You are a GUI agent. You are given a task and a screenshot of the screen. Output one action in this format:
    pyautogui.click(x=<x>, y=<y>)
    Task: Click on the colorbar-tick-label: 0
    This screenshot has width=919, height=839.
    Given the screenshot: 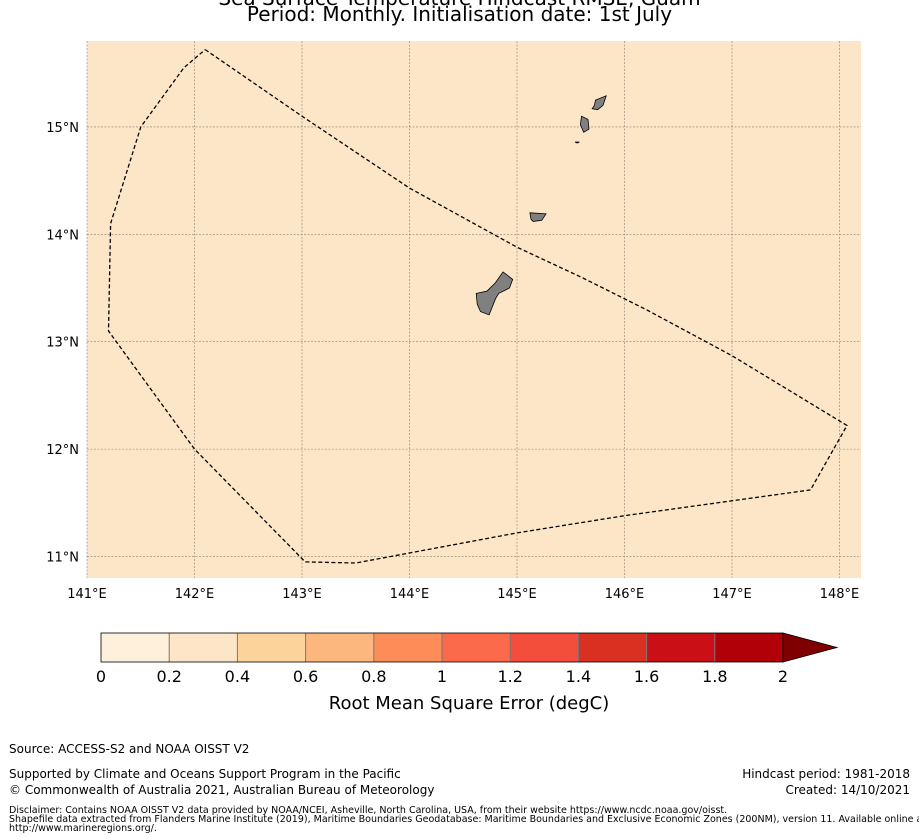 What is the action you would take?
    pyautogui.click(x=101, y=676)
    